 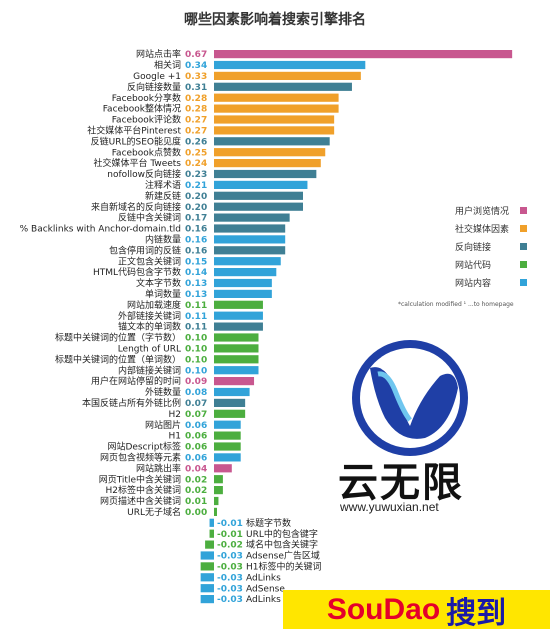 What do you see at coordinates (283, 556) in the screenshot?
I see `category-label: Adsense广告区域` at bounding box center [283, 556].